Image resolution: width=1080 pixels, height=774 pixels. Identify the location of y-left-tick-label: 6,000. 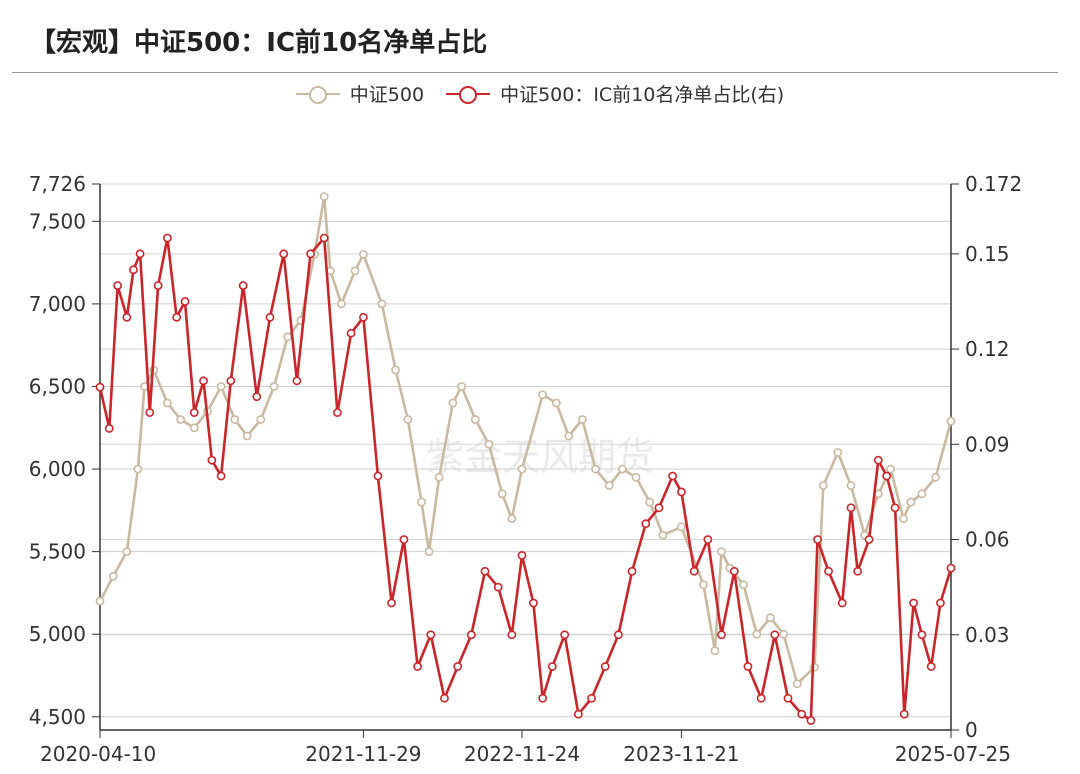
(57, 469).